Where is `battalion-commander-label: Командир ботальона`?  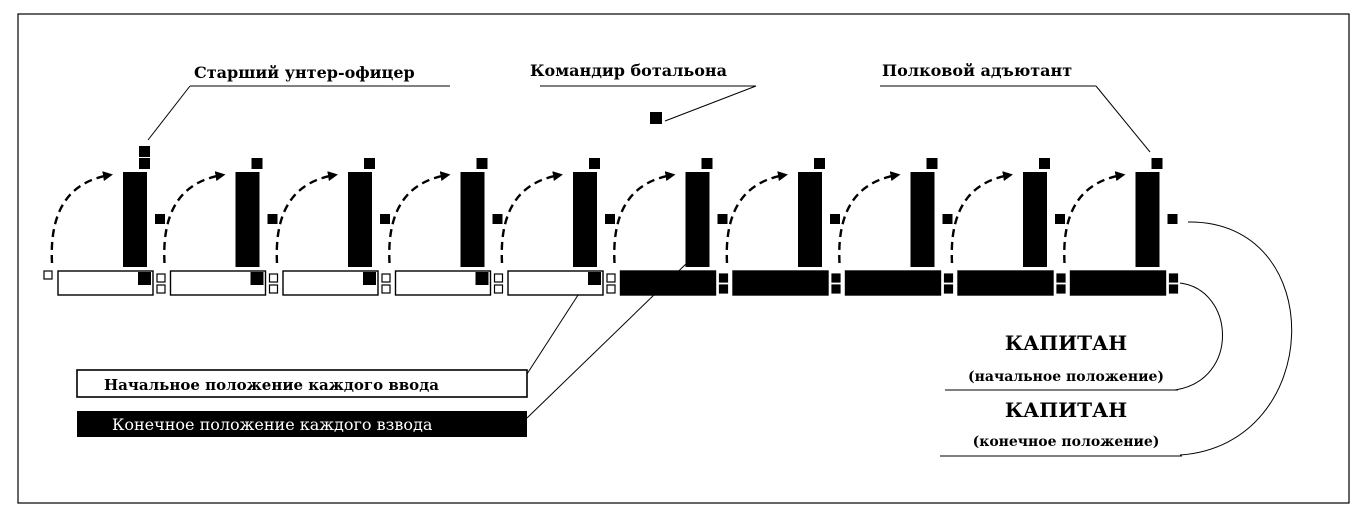
battalion-commander-label: Командир ботальона is located at coordinates (628, 70).